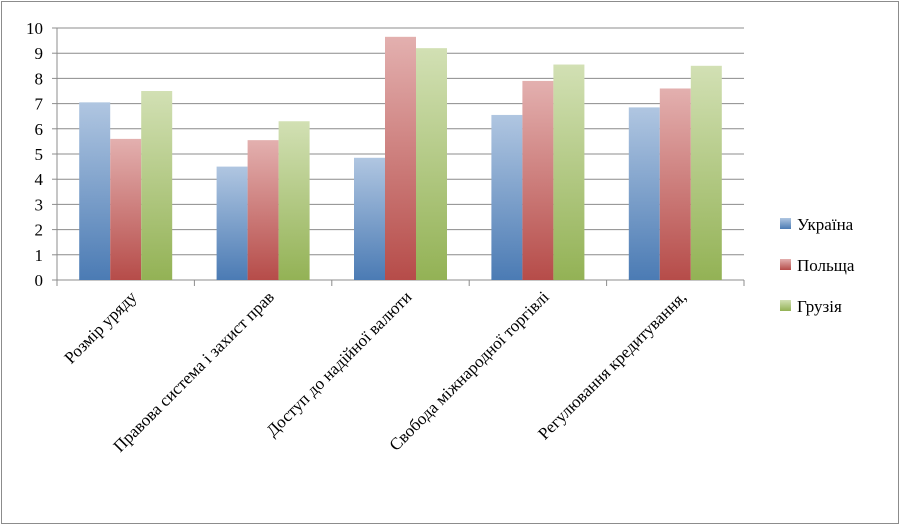 The height and width of the screenshot is (527, 902). What do you see at coordinates (338, 363) in the screenshot?
I see `x-category-label: Доступ до надійної валюти` at bounding box center [338, 363].